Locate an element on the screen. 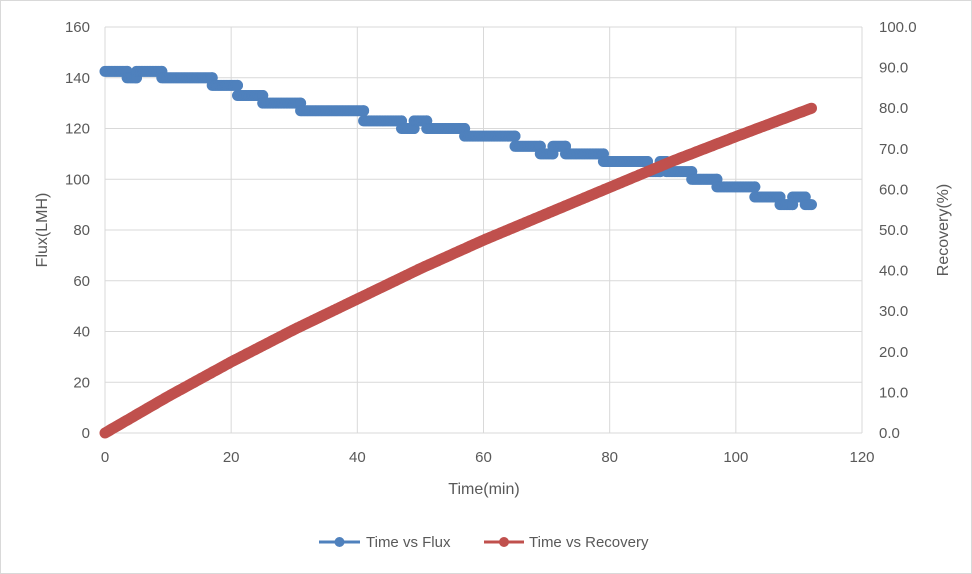  y-axis-title: Flux(LMH) is located at coordinates (42, 230).